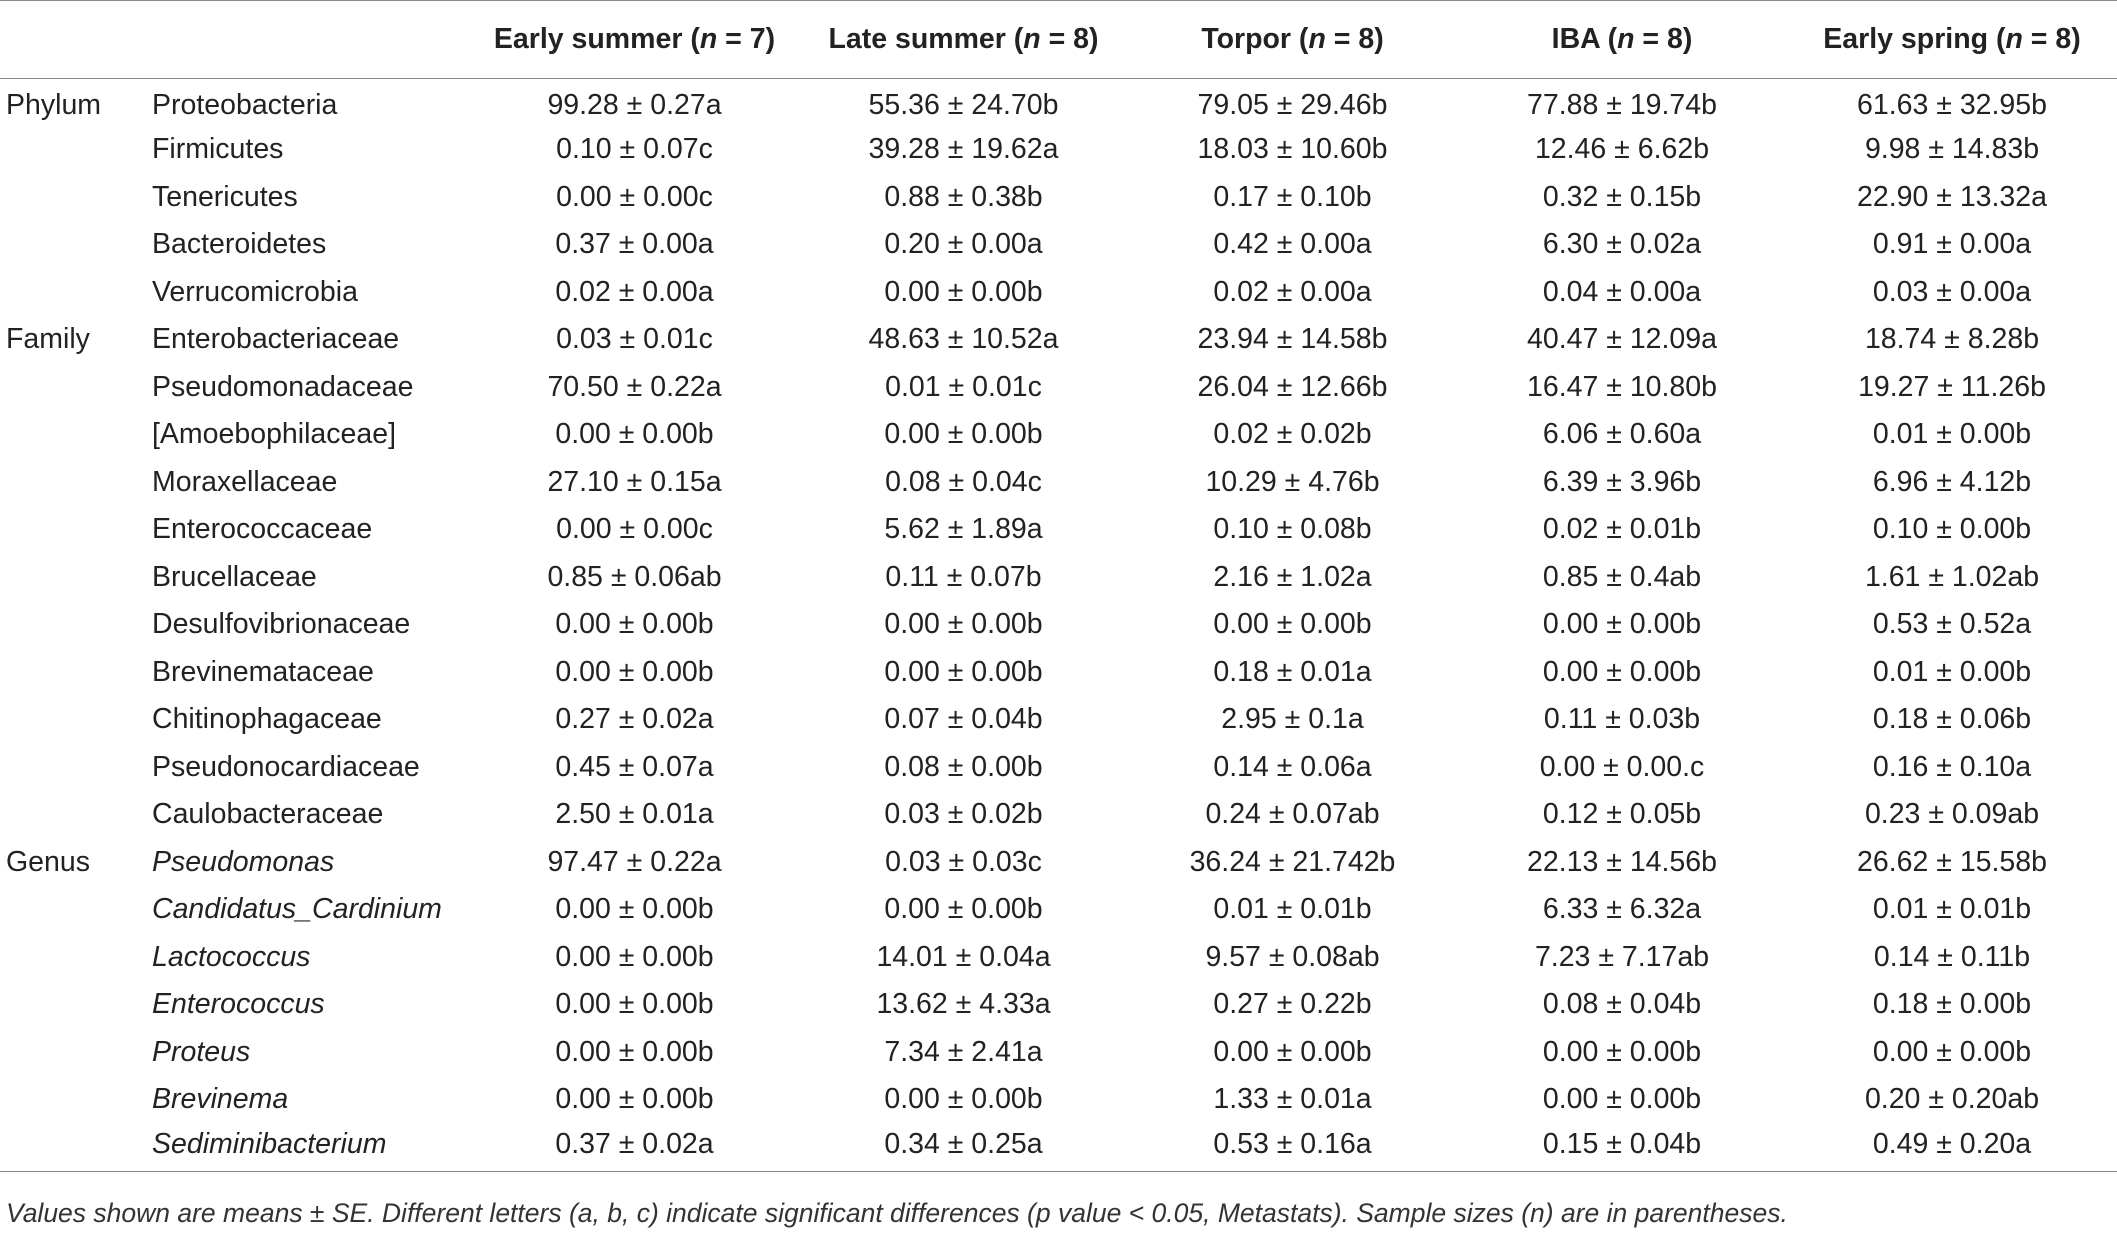  I want to click on value-cell: 0.34 ± 0.25a, so click(963, 1147).